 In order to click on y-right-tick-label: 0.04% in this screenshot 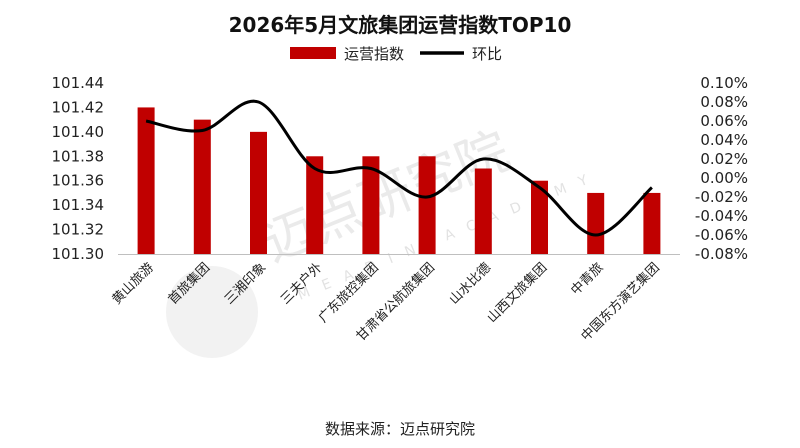, I will do `click(724, 140)`.